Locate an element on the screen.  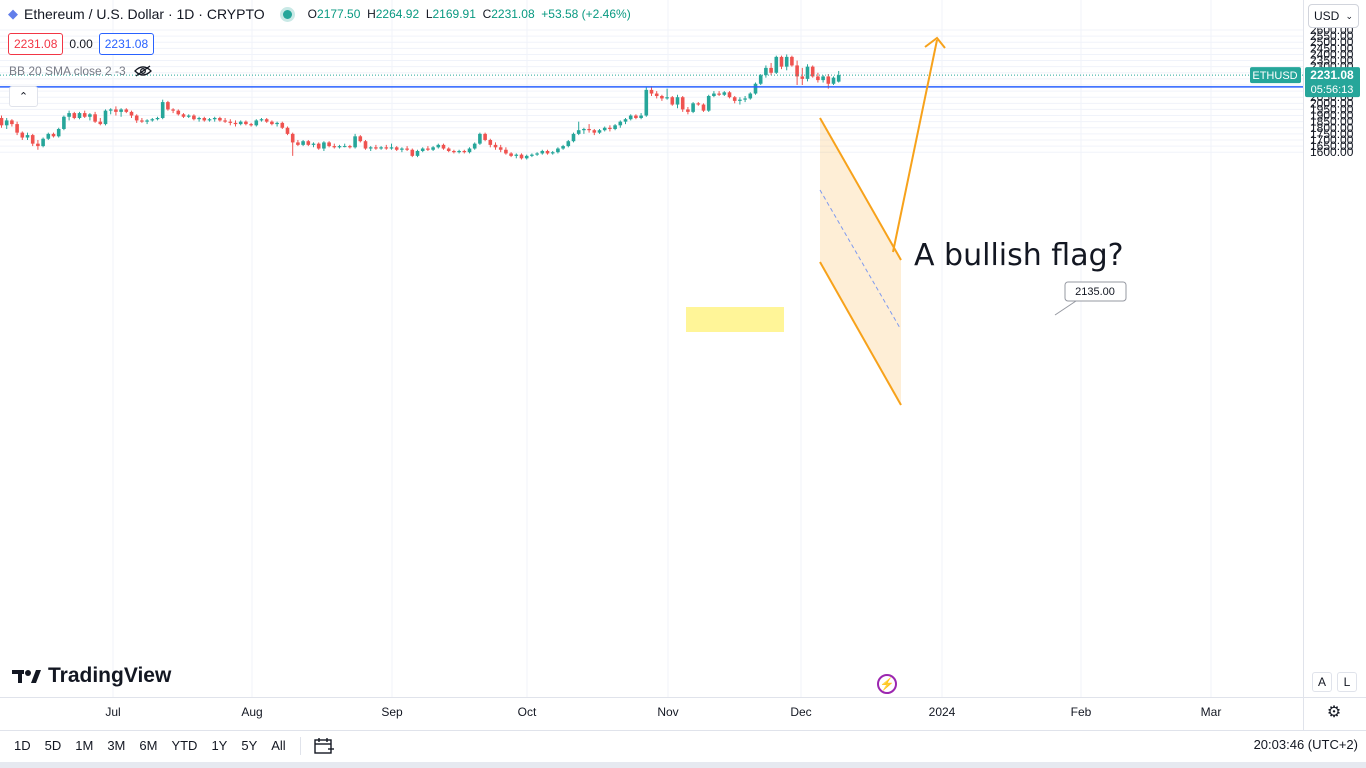
price-tick-label: 1600.00 is located at coordinates (1332, 152).